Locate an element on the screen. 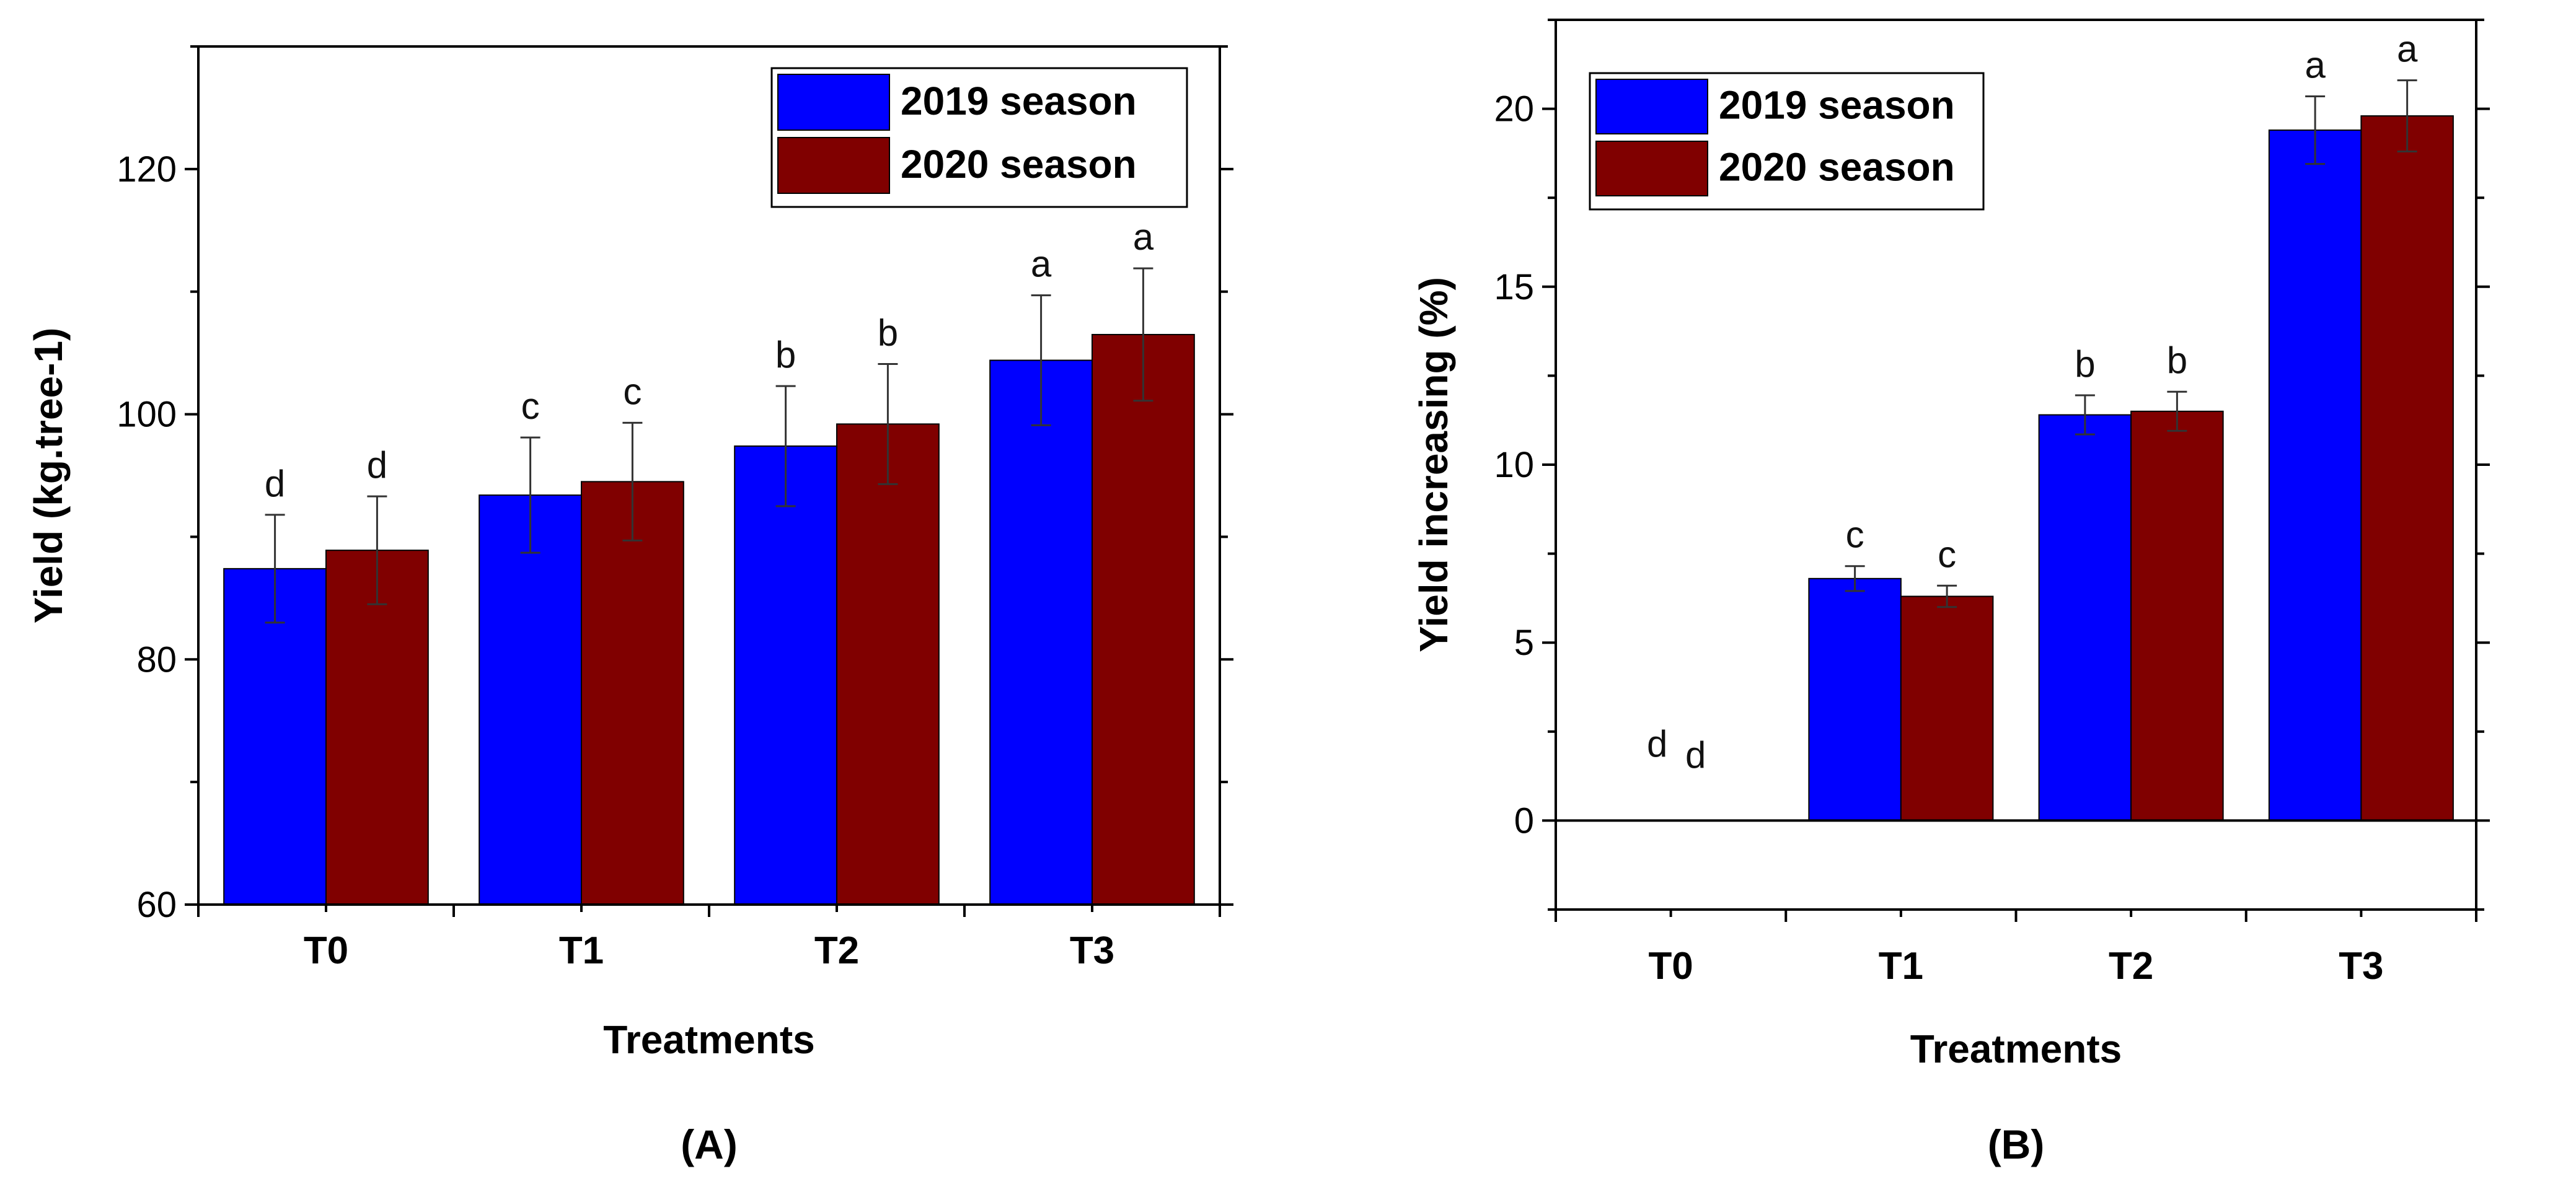 The image size is (2576, 1184). panel-label: (B) is located at coordinates (2016, 1144).